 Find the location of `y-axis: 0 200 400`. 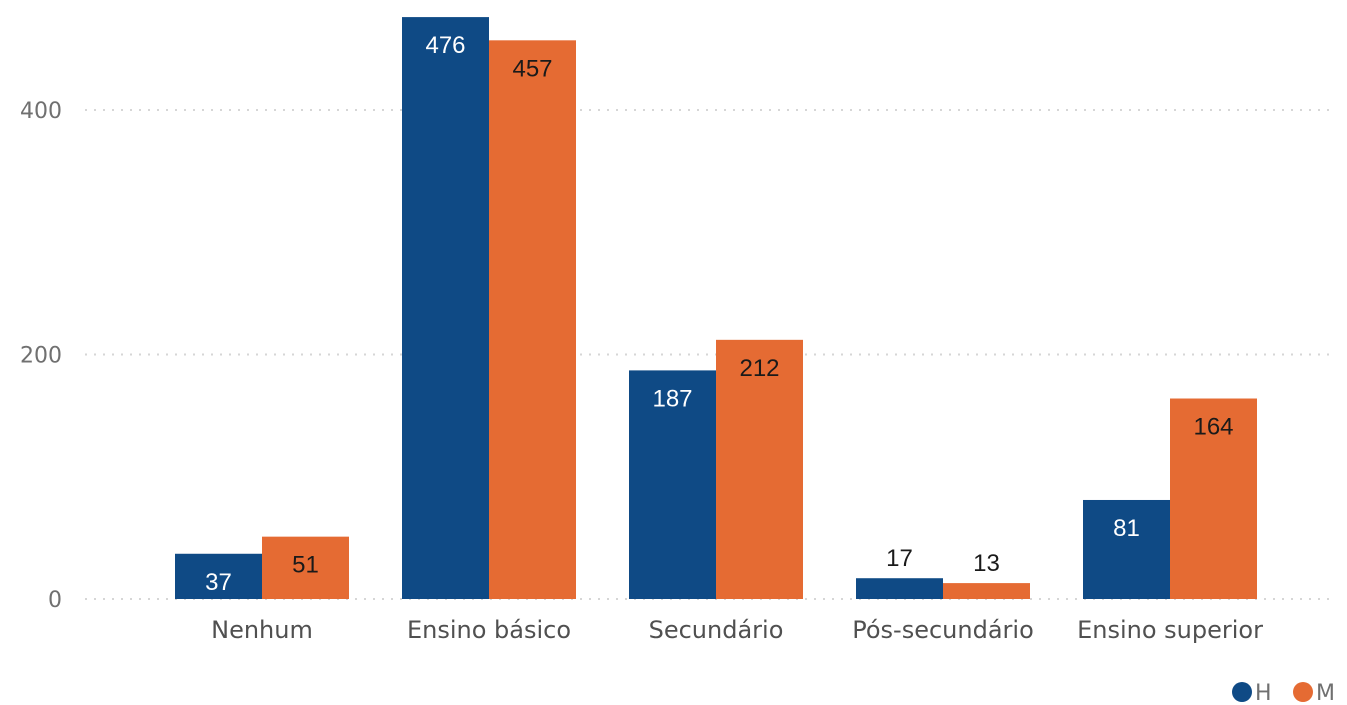

y-axis: 0 200 400 is located at coordinates (41, 356).